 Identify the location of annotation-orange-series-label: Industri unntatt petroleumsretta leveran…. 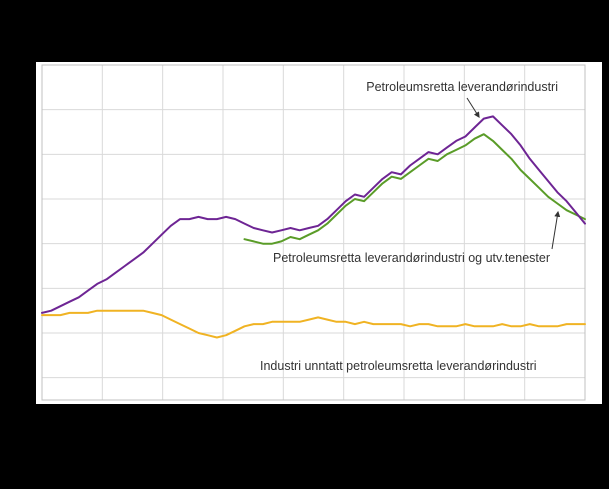
(398, 366).